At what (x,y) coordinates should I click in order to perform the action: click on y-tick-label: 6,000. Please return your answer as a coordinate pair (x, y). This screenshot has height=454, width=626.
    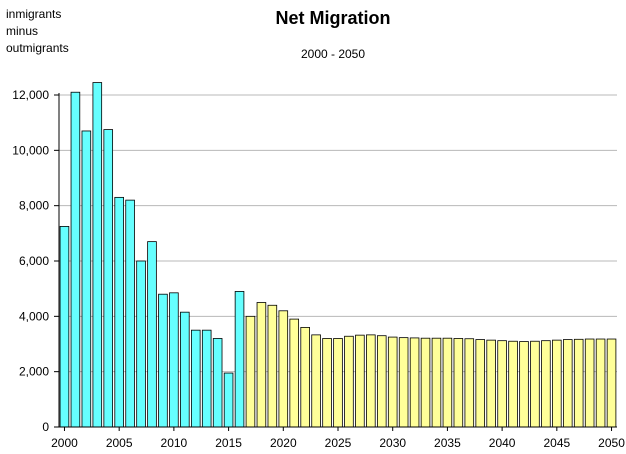
    Looking at the image, I should click on (34, 261).